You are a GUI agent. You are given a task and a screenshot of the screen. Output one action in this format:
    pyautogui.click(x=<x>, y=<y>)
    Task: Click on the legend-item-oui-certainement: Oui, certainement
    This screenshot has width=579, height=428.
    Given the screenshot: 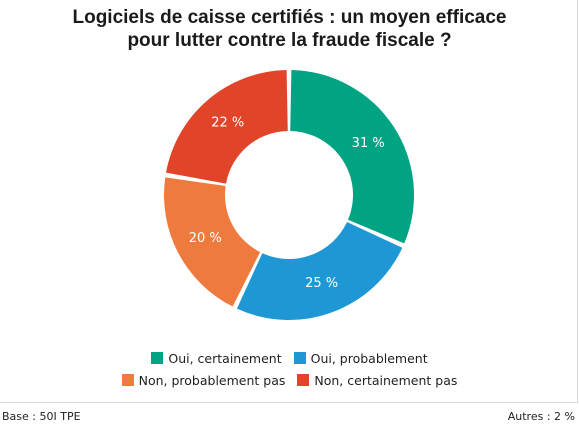 What is the action you would take?
    pyautogui.click(x=216, y=358)
    